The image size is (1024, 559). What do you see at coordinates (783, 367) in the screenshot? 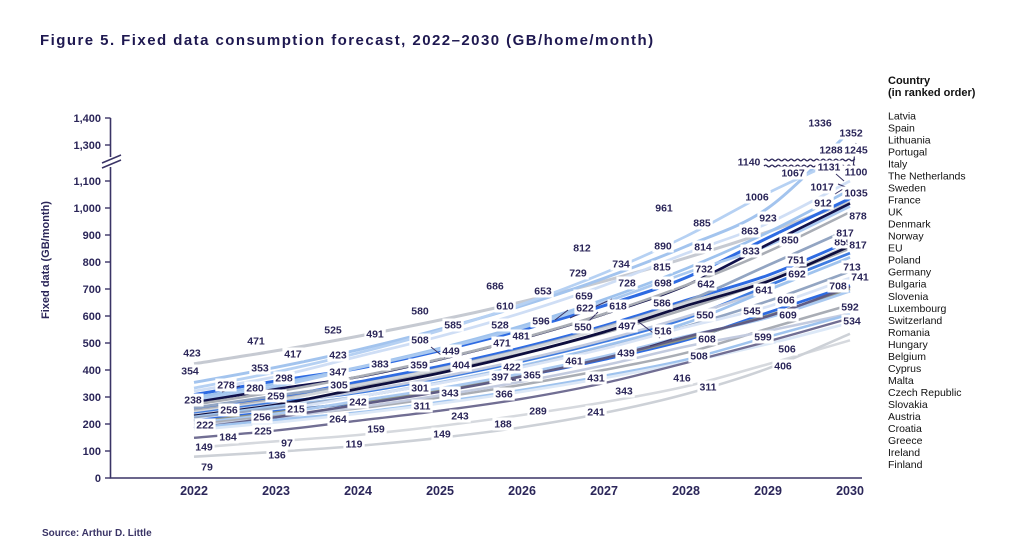
I see `svg-text: 406` at bounding box center [783, 367].